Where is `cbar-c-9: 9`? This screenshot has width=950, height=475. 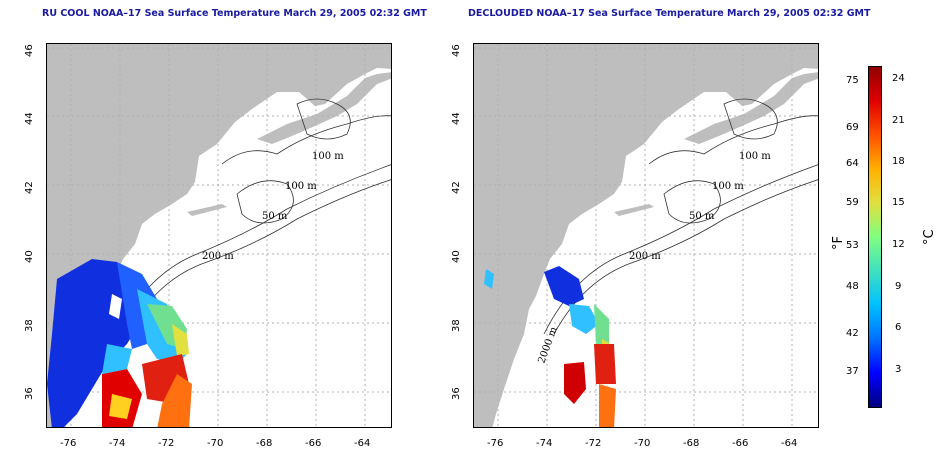 cbar-c-9: 9 is located at coordinates (898, 286).